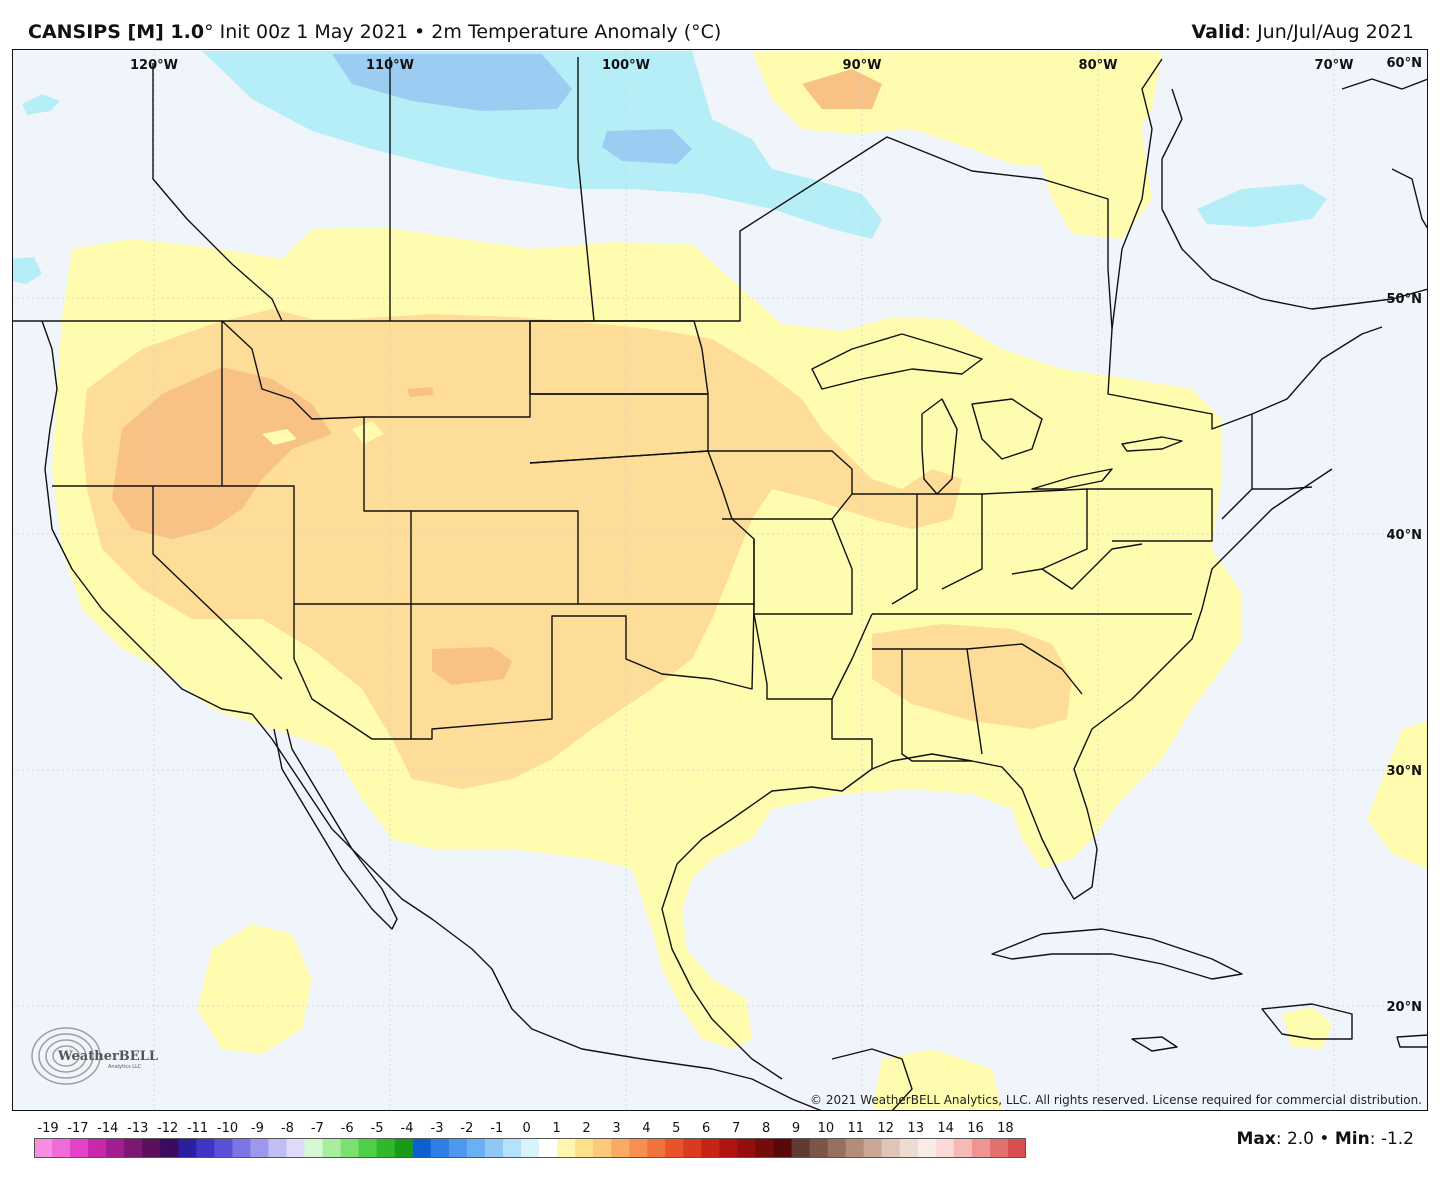 The width and height of the screenshot is (1440, 1182). Describe the element at coordinates (1152, 444) in the screenshot. I see `lake-ontario` at that location.